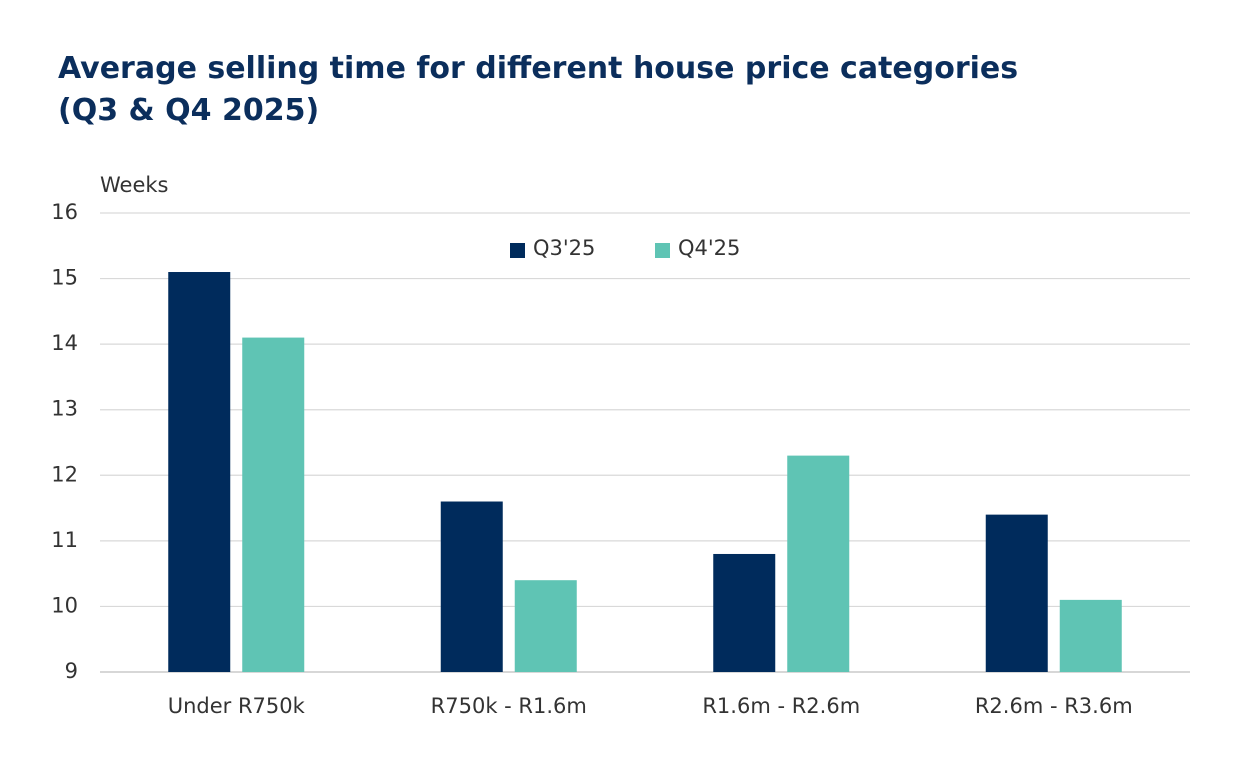 Image resolution: width=1250 pixels, height=781 pixels. What do you see at coordinates (64, 409) in the screenshot?
I see `y-tick-label: 13` at bounding box center [64, 409].